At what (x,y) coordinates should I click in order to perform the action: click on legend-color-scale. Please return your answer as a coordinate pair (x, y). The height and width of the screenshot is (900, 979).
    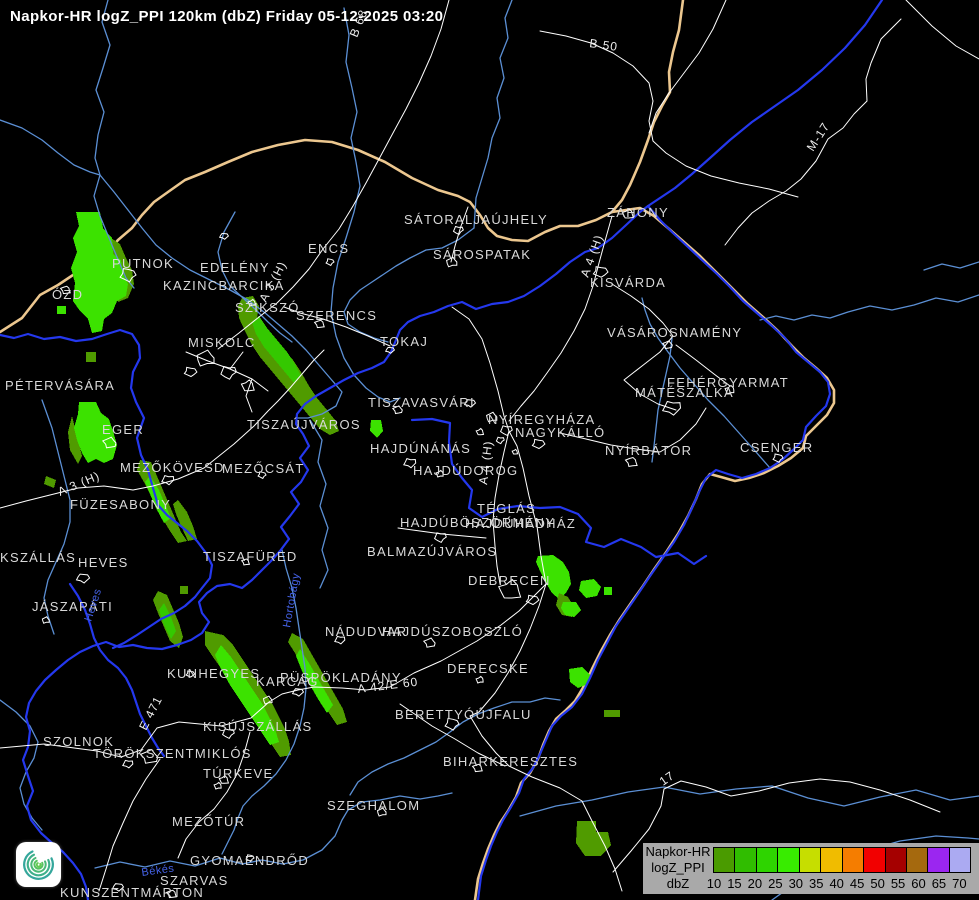
    Looking at the image, I should click on (842, 860).